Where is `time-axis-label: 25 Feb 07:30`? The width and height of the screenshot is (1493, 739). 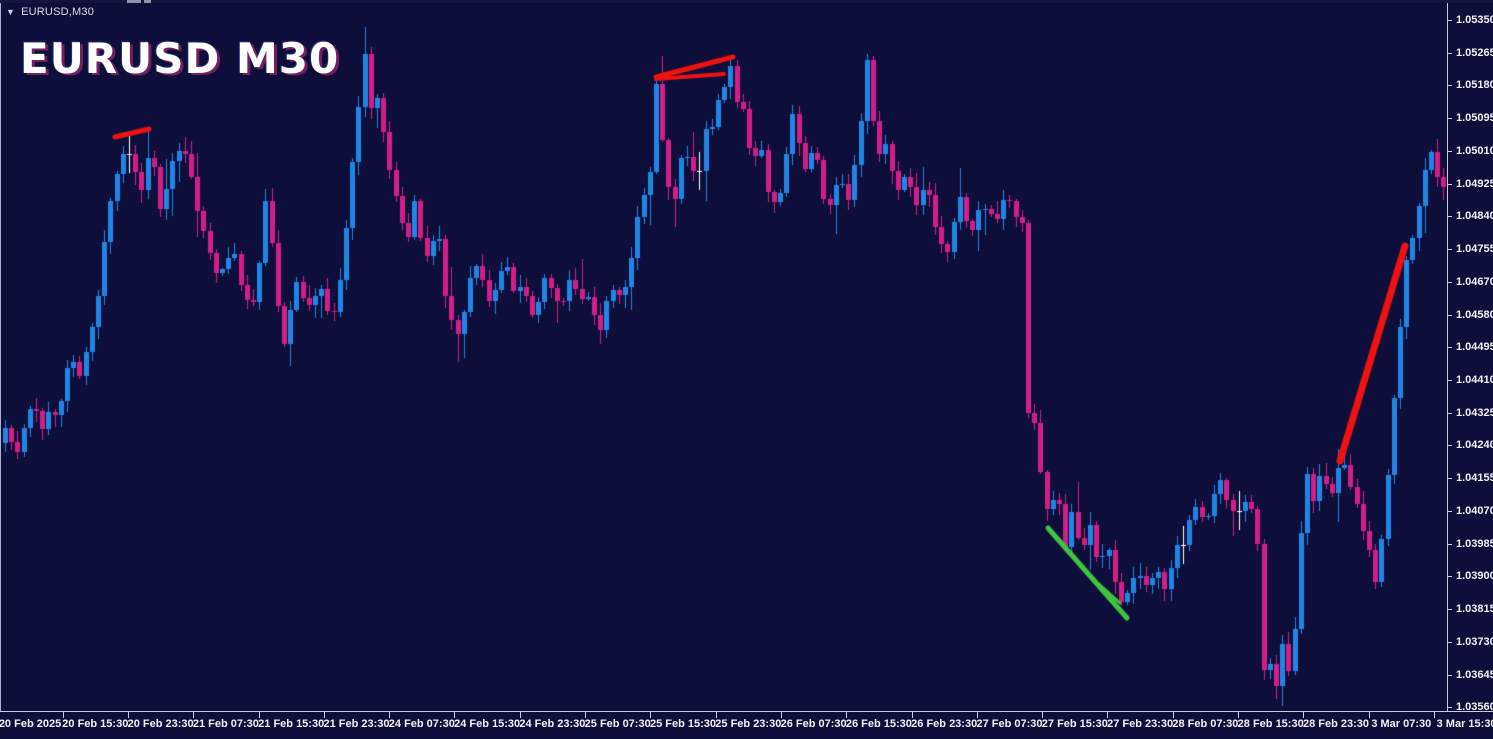 time-axis-label: 25 Feb 07:30 is located at coordinates (617, 724).